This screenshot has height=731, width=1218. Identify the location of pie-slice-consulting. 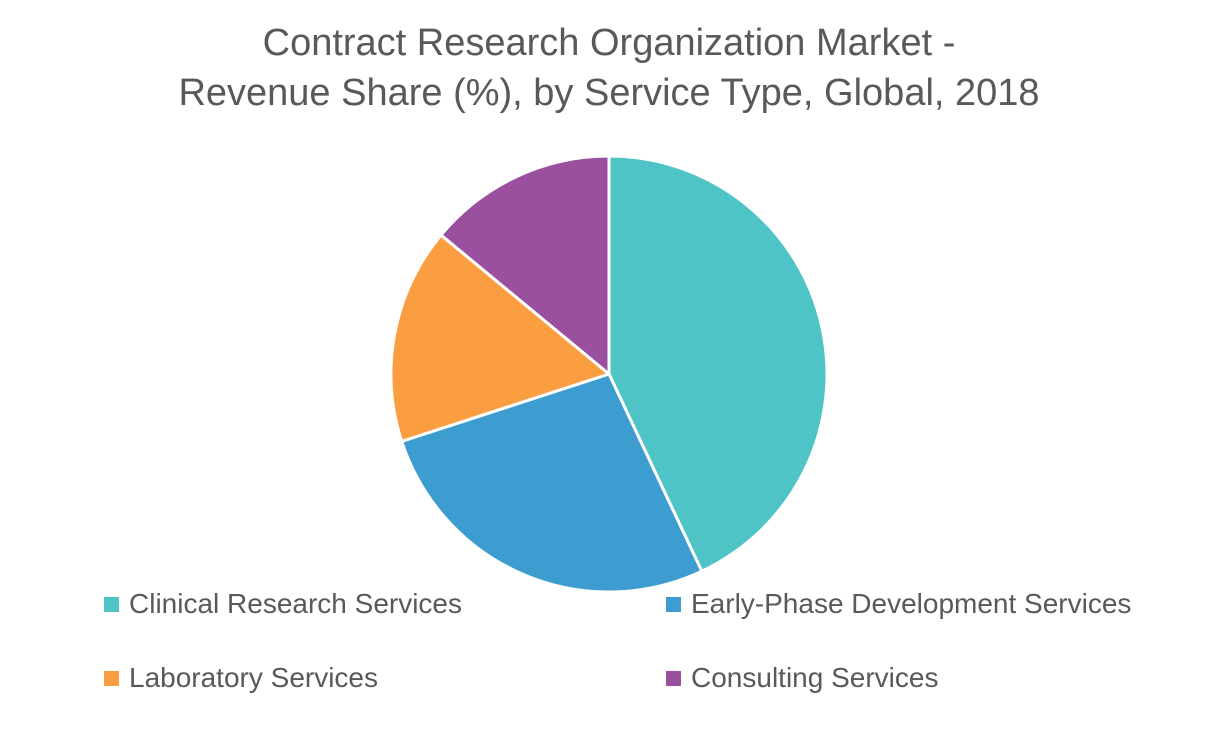
(525, 265).